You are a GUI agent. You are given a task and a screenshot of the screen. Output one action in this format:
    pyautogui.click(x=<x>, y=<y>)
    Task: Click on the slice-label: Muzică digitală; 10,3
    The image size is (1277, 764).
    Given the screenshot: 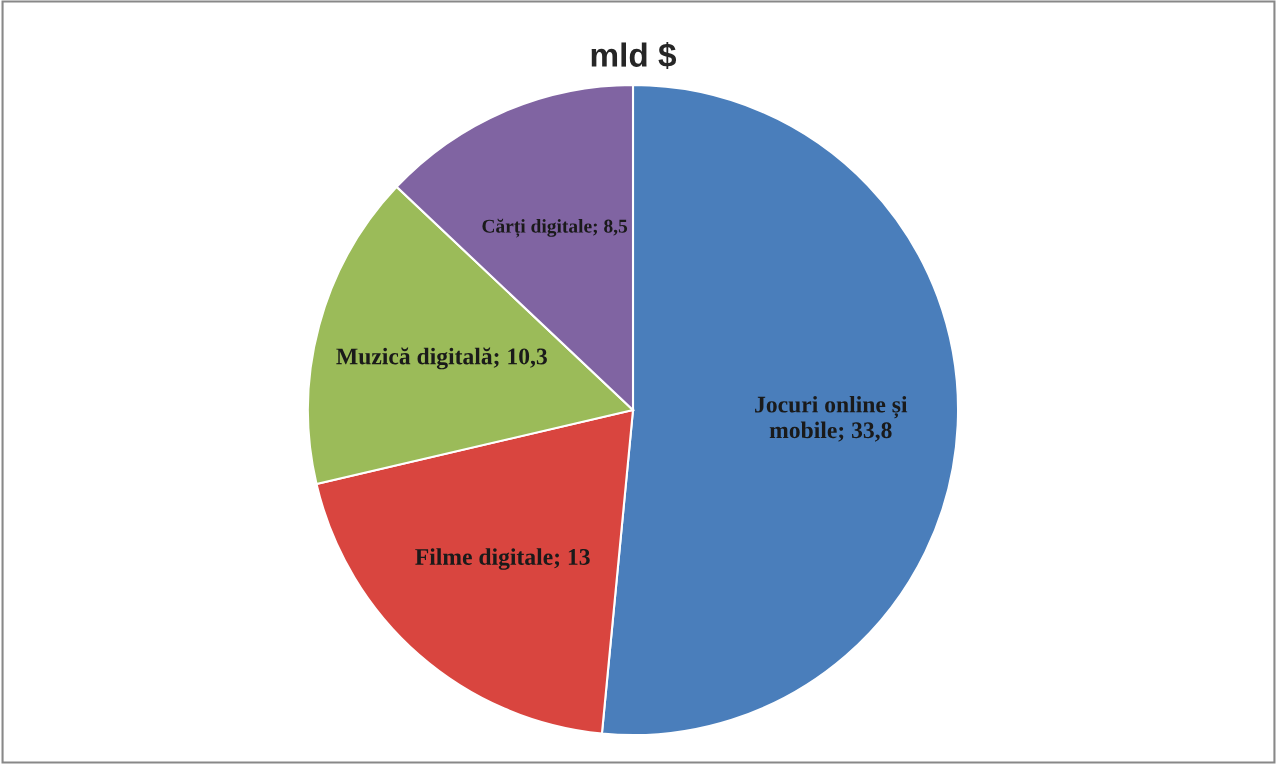 What is the action you would take?
    pyautogui.click(x=441, y=358)
    